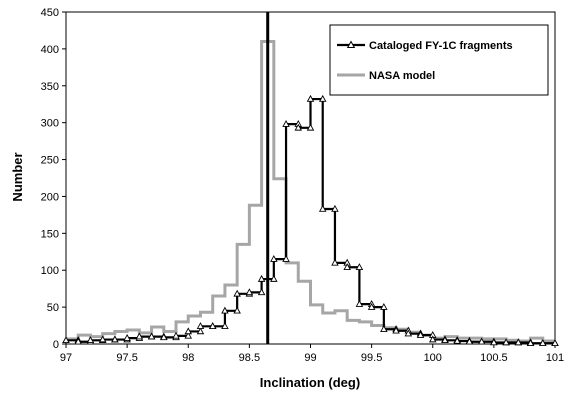 This screenshot has height=393, width=566. What do you see at coordinates (17, 176) in the screenshot?
I see `y-axis-title: Number` at bounding box center [17, 176].